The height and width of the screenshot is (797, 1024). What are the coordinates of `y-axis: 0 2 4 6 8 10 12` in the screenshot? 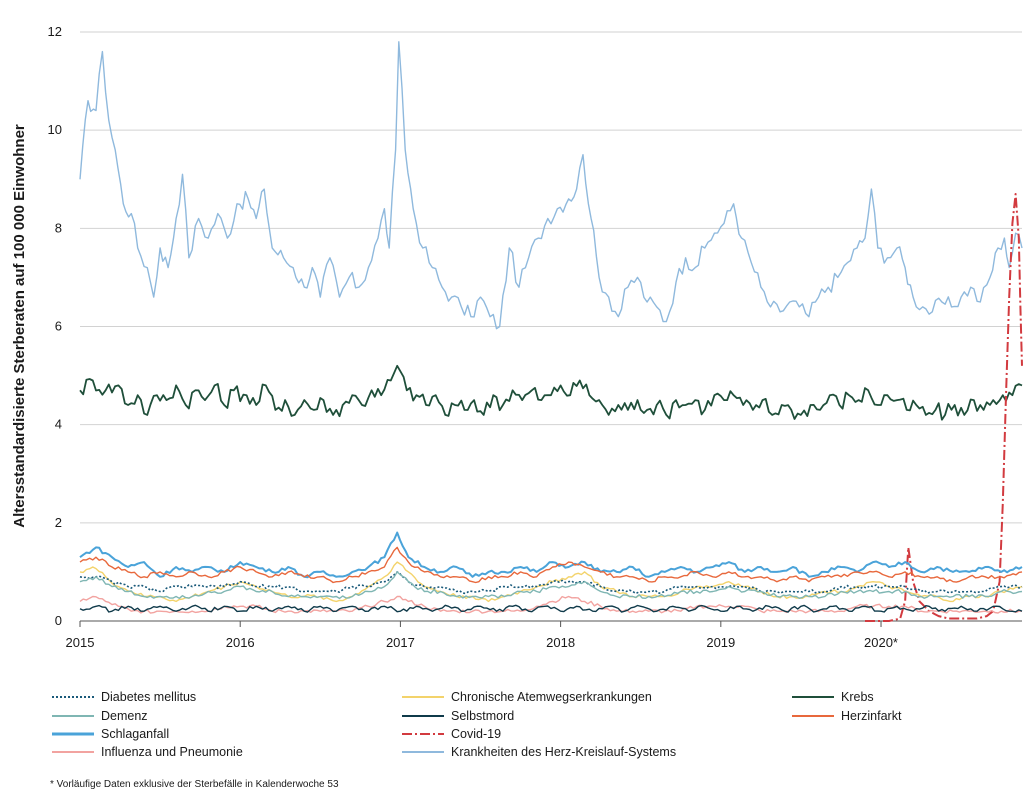 It's located at (55, 326).